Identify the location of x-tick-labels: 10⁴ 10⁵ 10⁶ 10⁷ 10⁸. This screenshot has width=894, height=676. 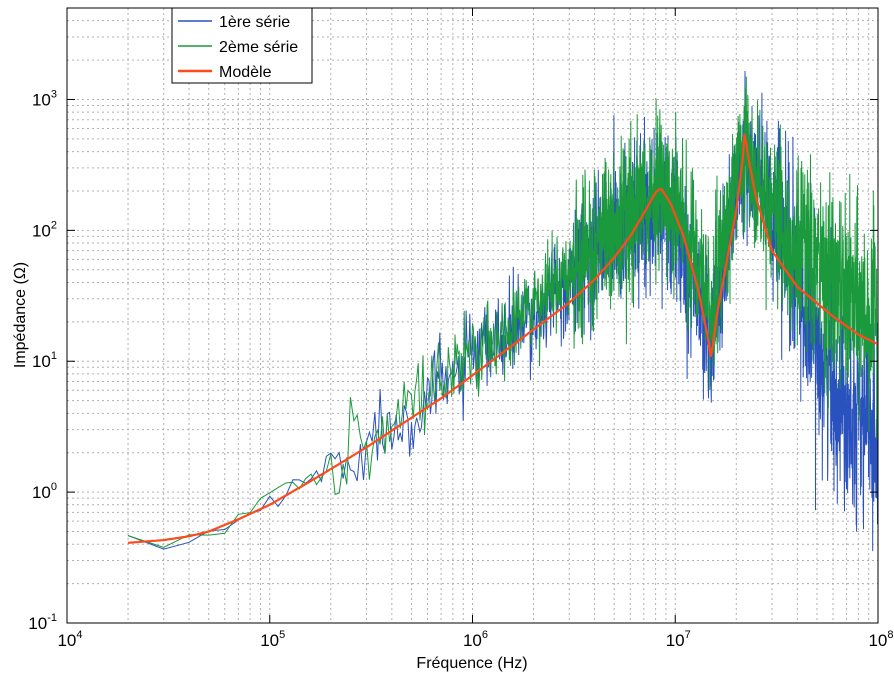
(475, 639).